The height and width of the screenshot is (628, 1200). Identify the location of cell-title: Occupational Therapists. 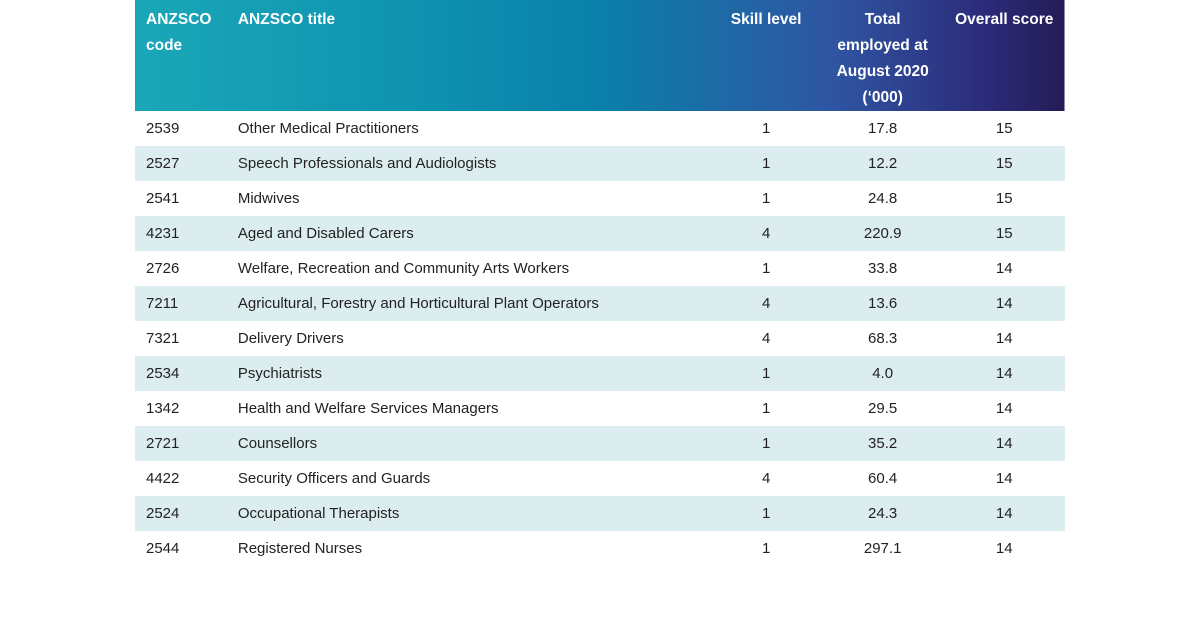
(318, 513).